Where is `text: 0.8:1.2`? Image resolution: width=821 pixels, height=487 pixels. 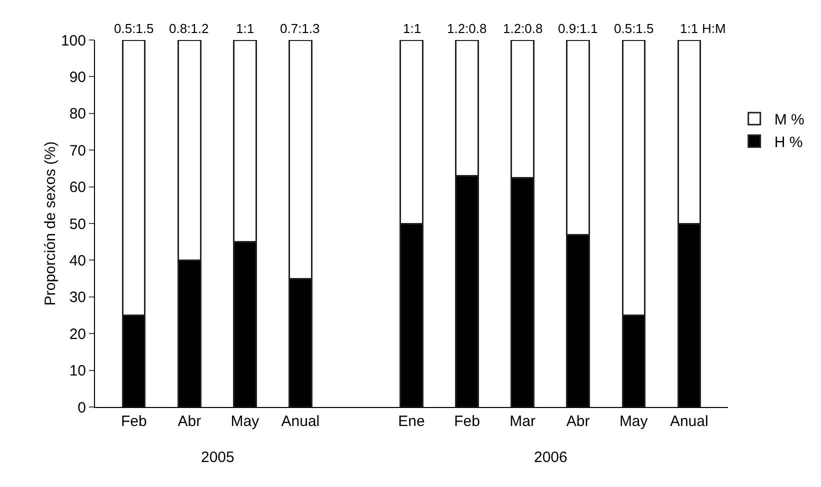
text: 0.8:1.2 is located at coordinates (189, 28).